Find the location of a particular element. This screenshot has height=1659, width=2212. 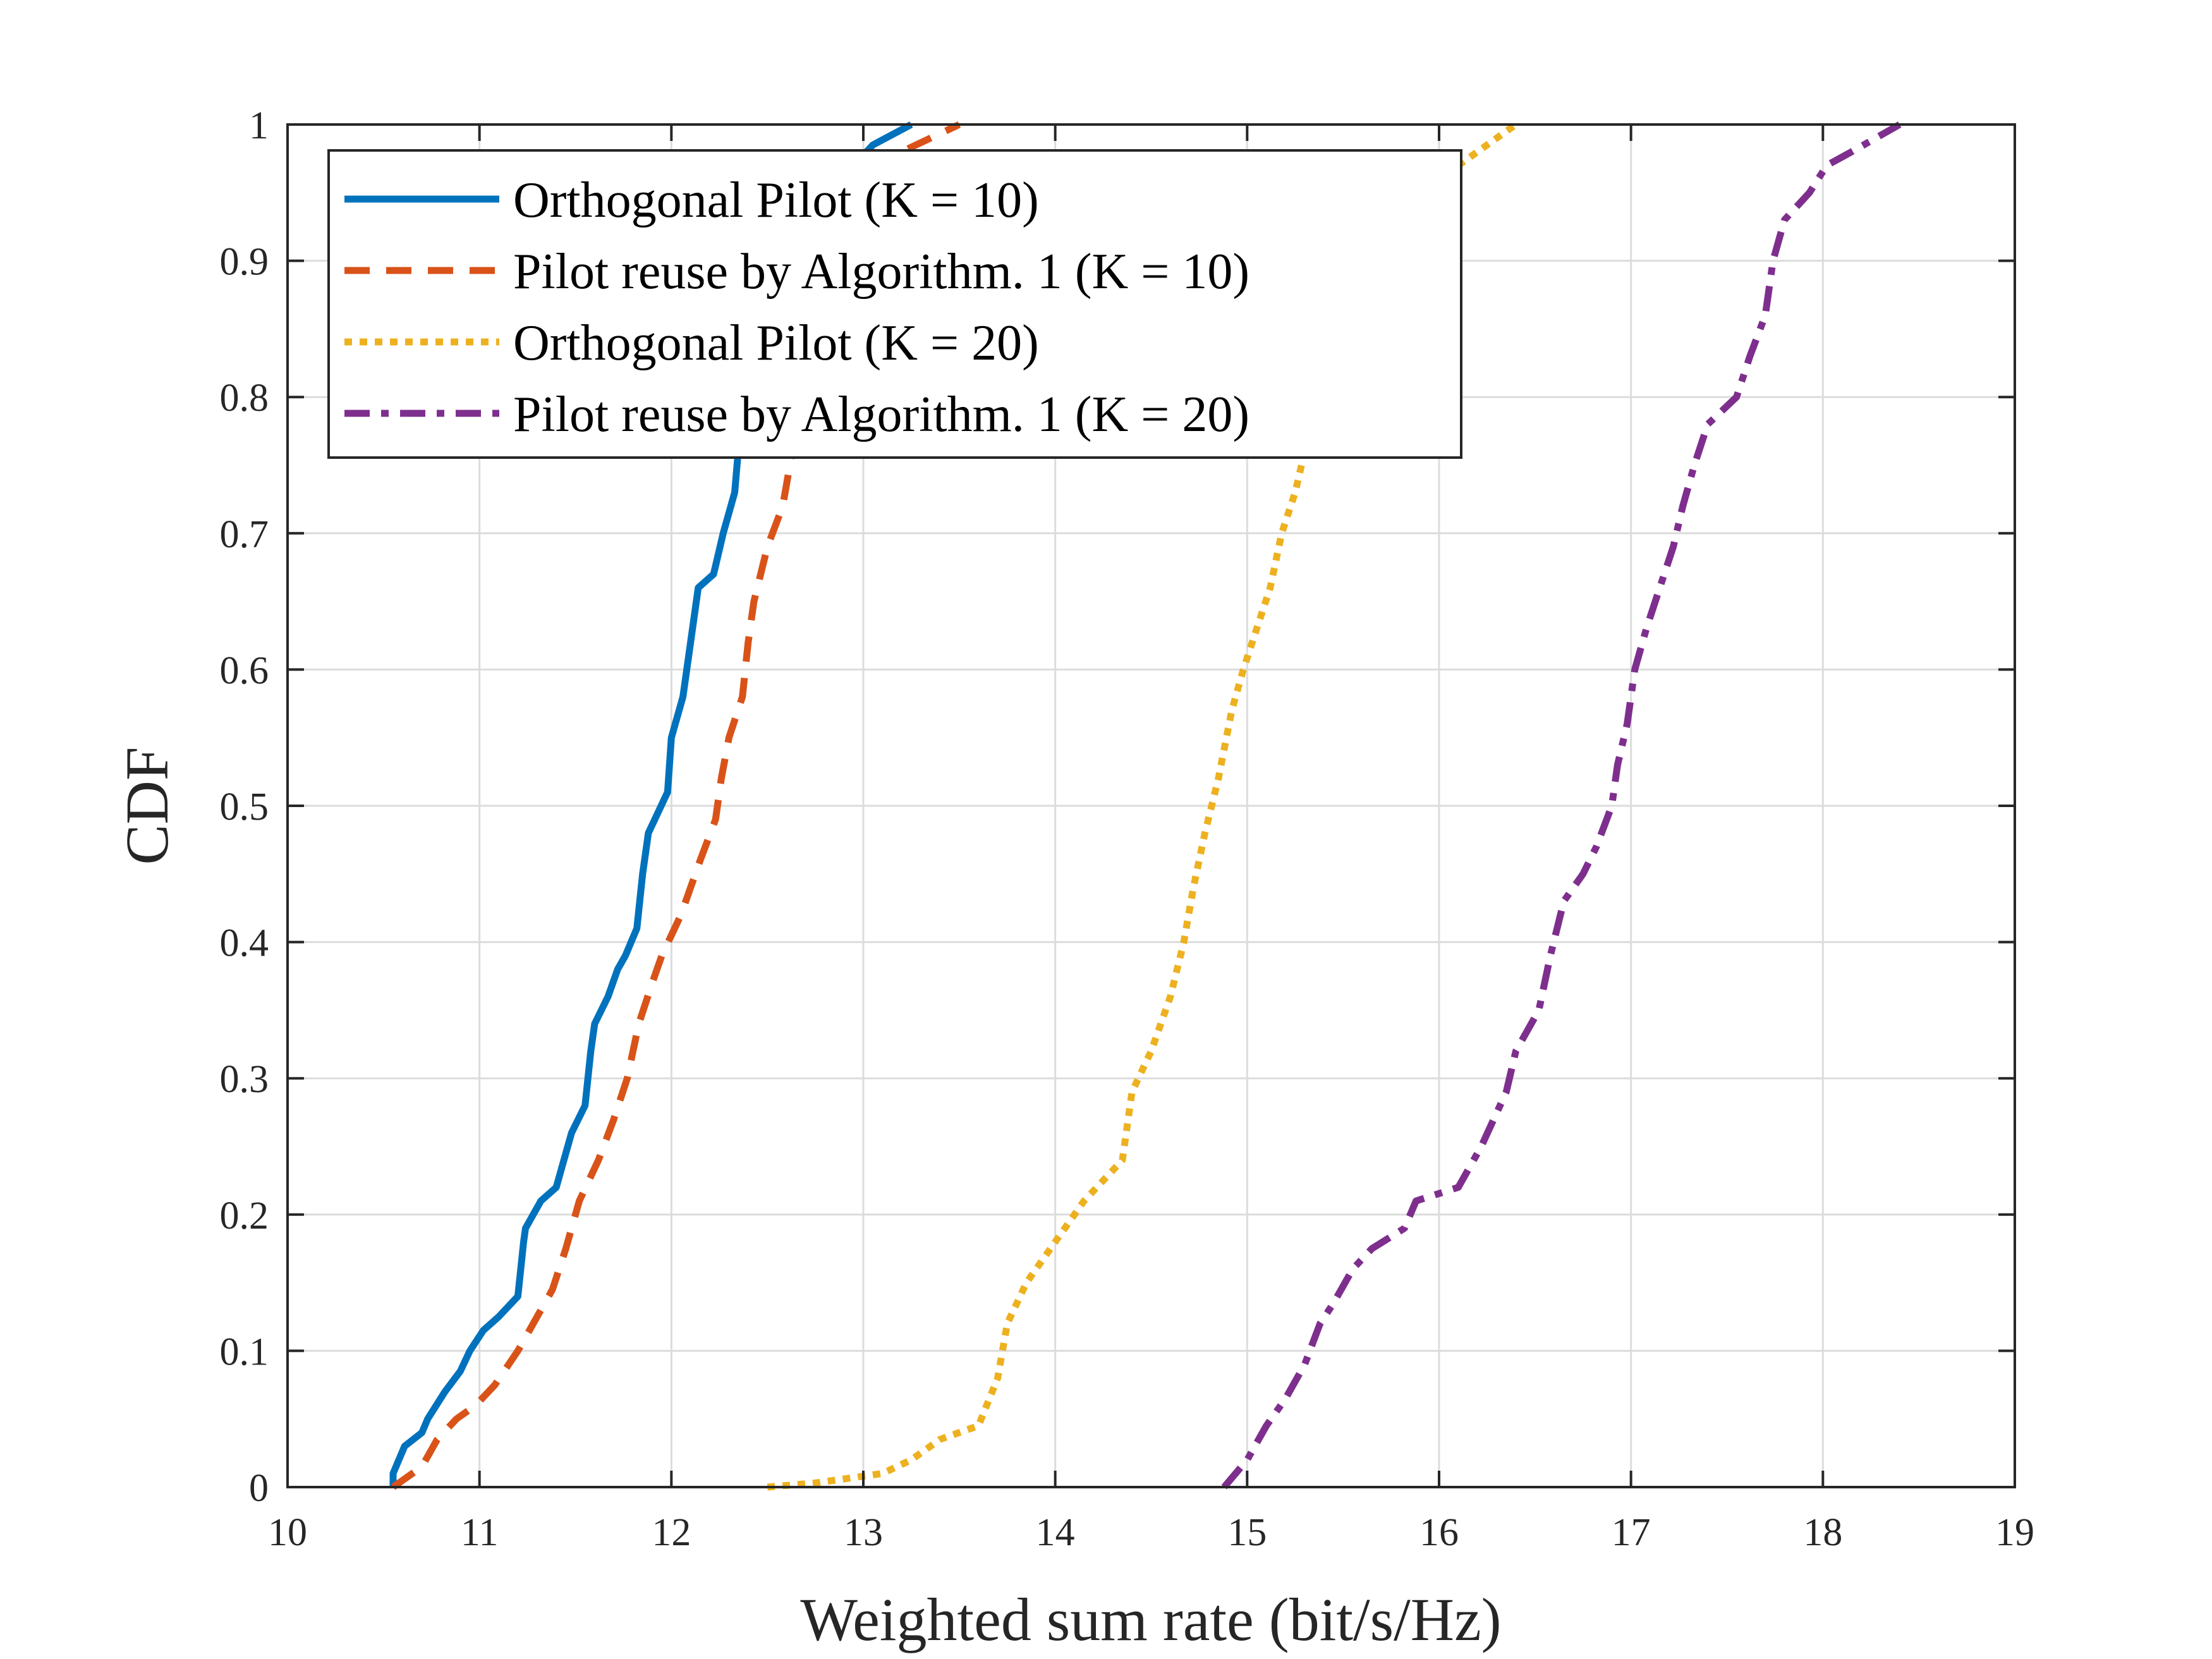

y-tick-label: 0 is located at coordinates (259, 1488).